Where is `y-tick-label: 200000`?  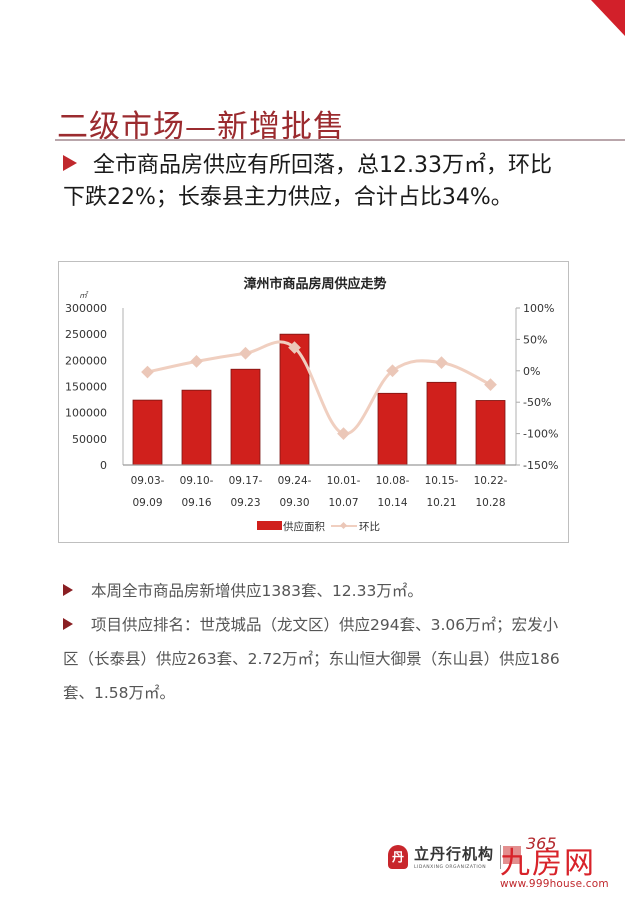 y-tick-label: 200000 is located at coordinates (86, 360).